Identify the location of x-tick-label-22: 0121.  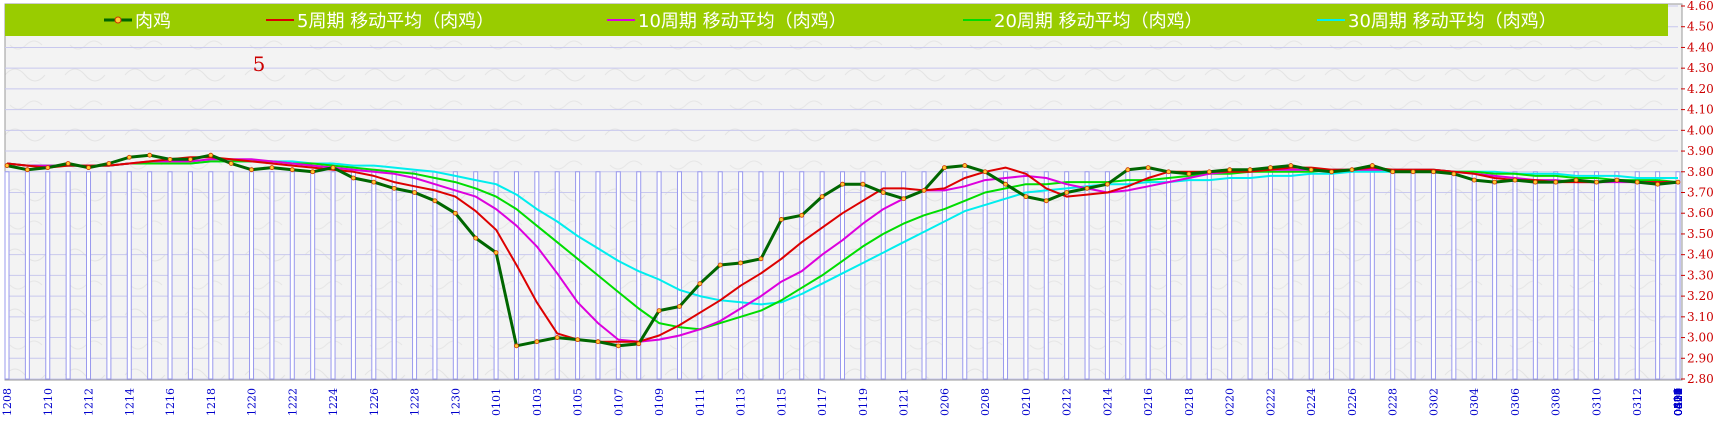
(904, 402).